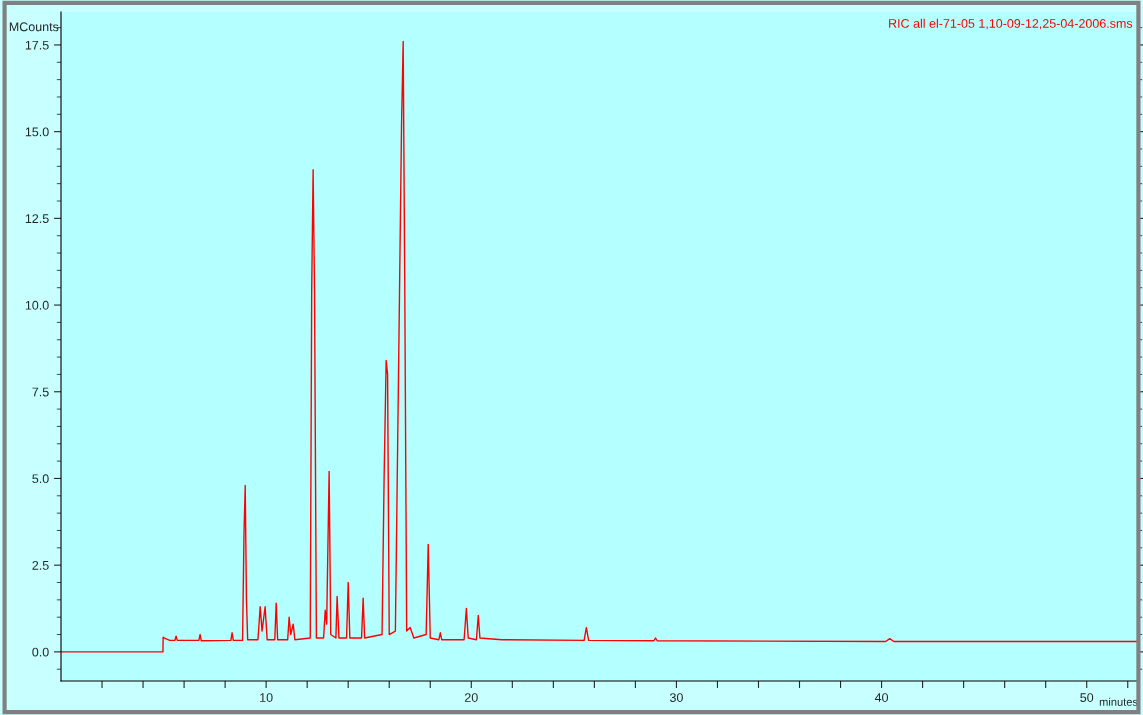 Image resolution: width=1143 pixels, height=715 pixels. I want to click on x-tick-label: 30, so click(676, 697).